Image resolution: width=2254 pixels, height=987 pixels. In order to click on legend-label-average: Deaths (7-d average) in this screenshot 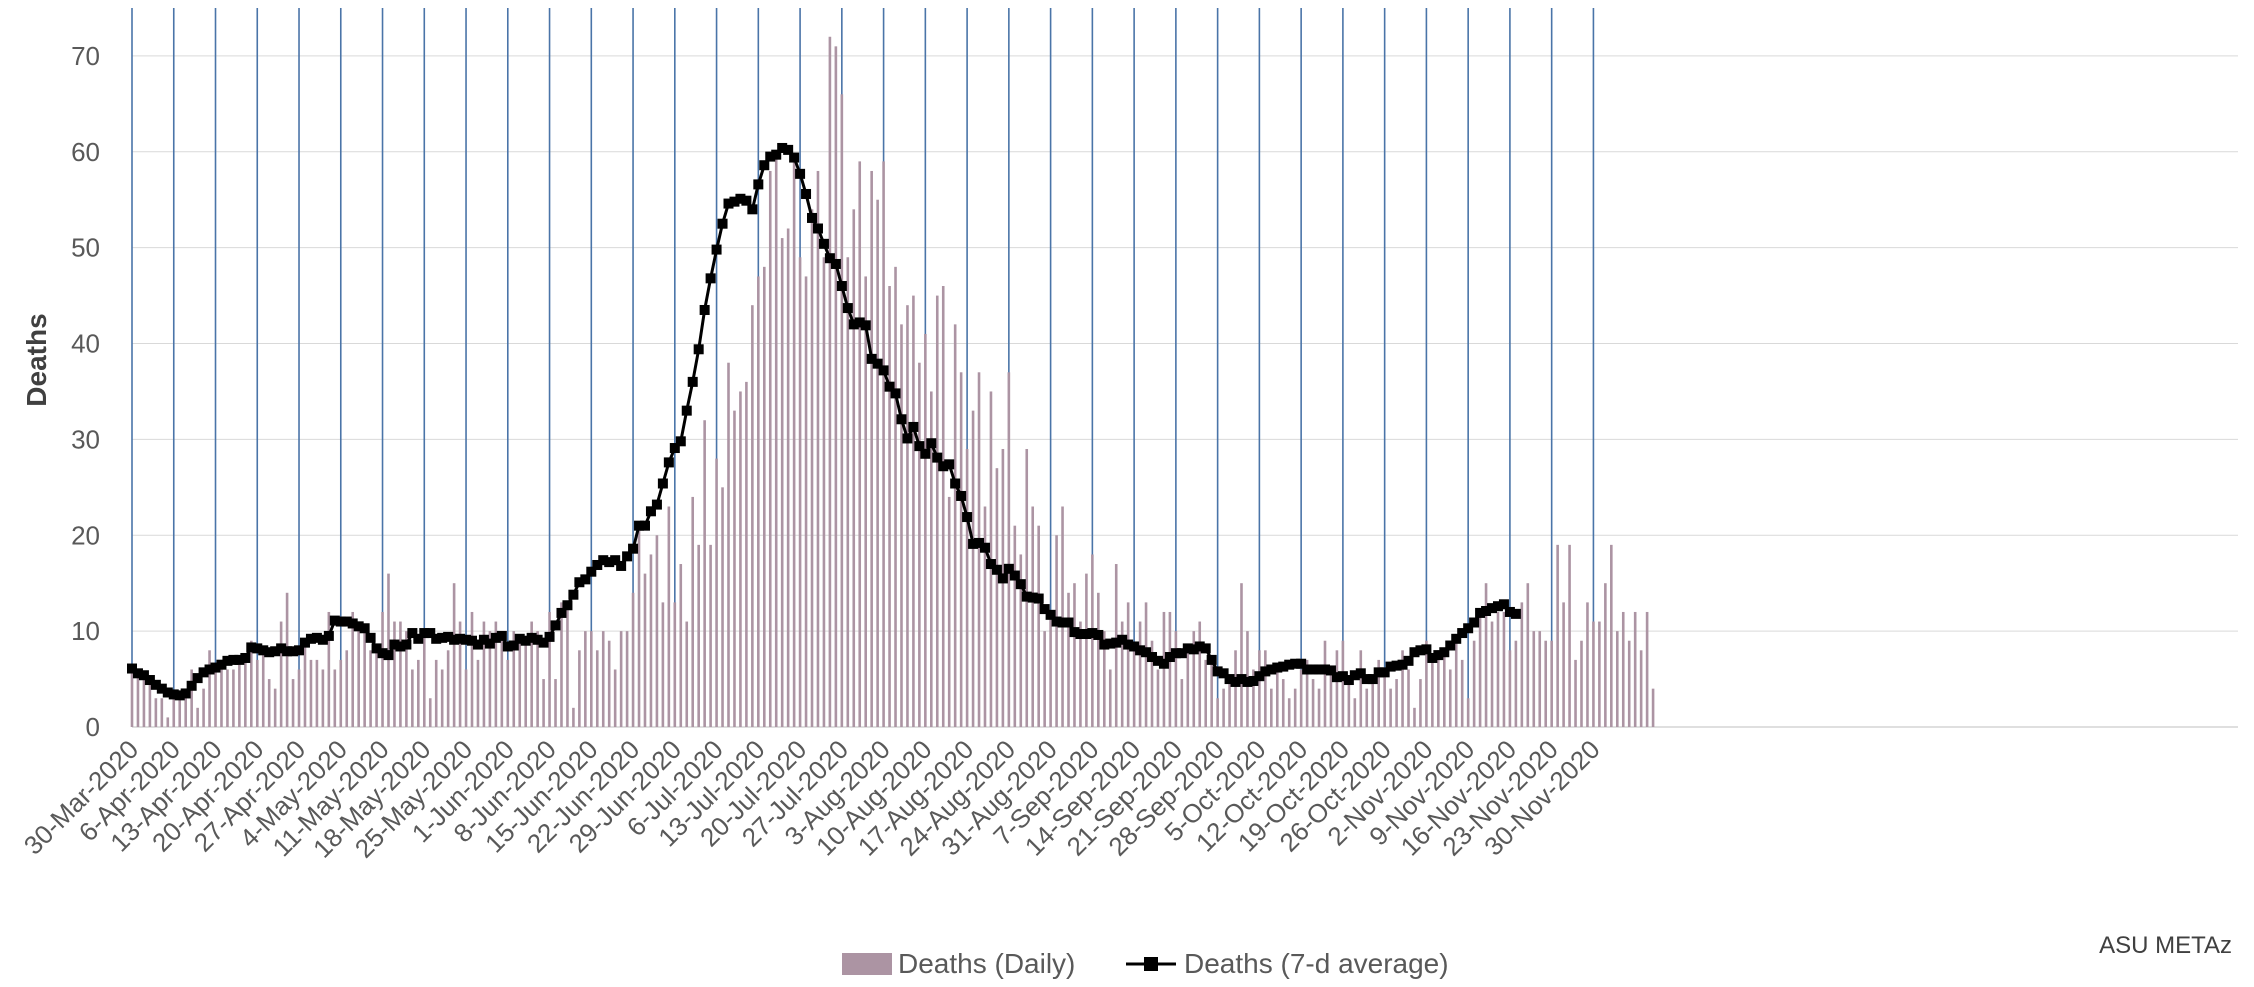, I will do `click(1316, 963)`.